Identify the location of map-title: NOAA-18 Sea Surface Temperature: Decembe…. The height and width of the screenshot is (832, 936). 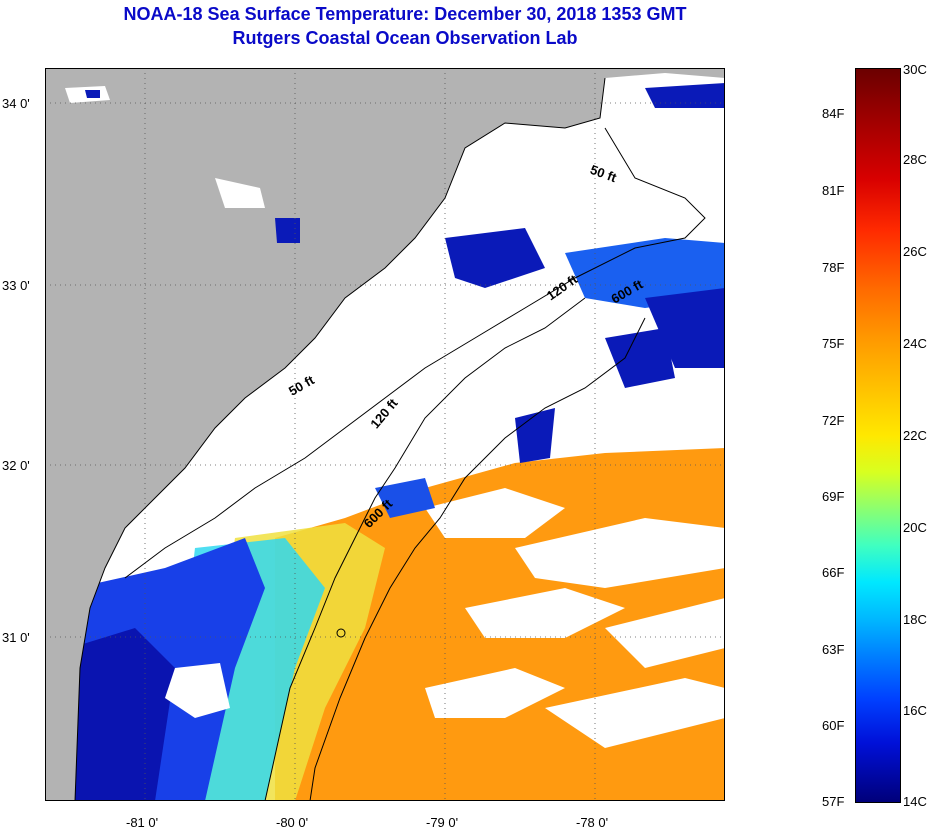
(405, 14).